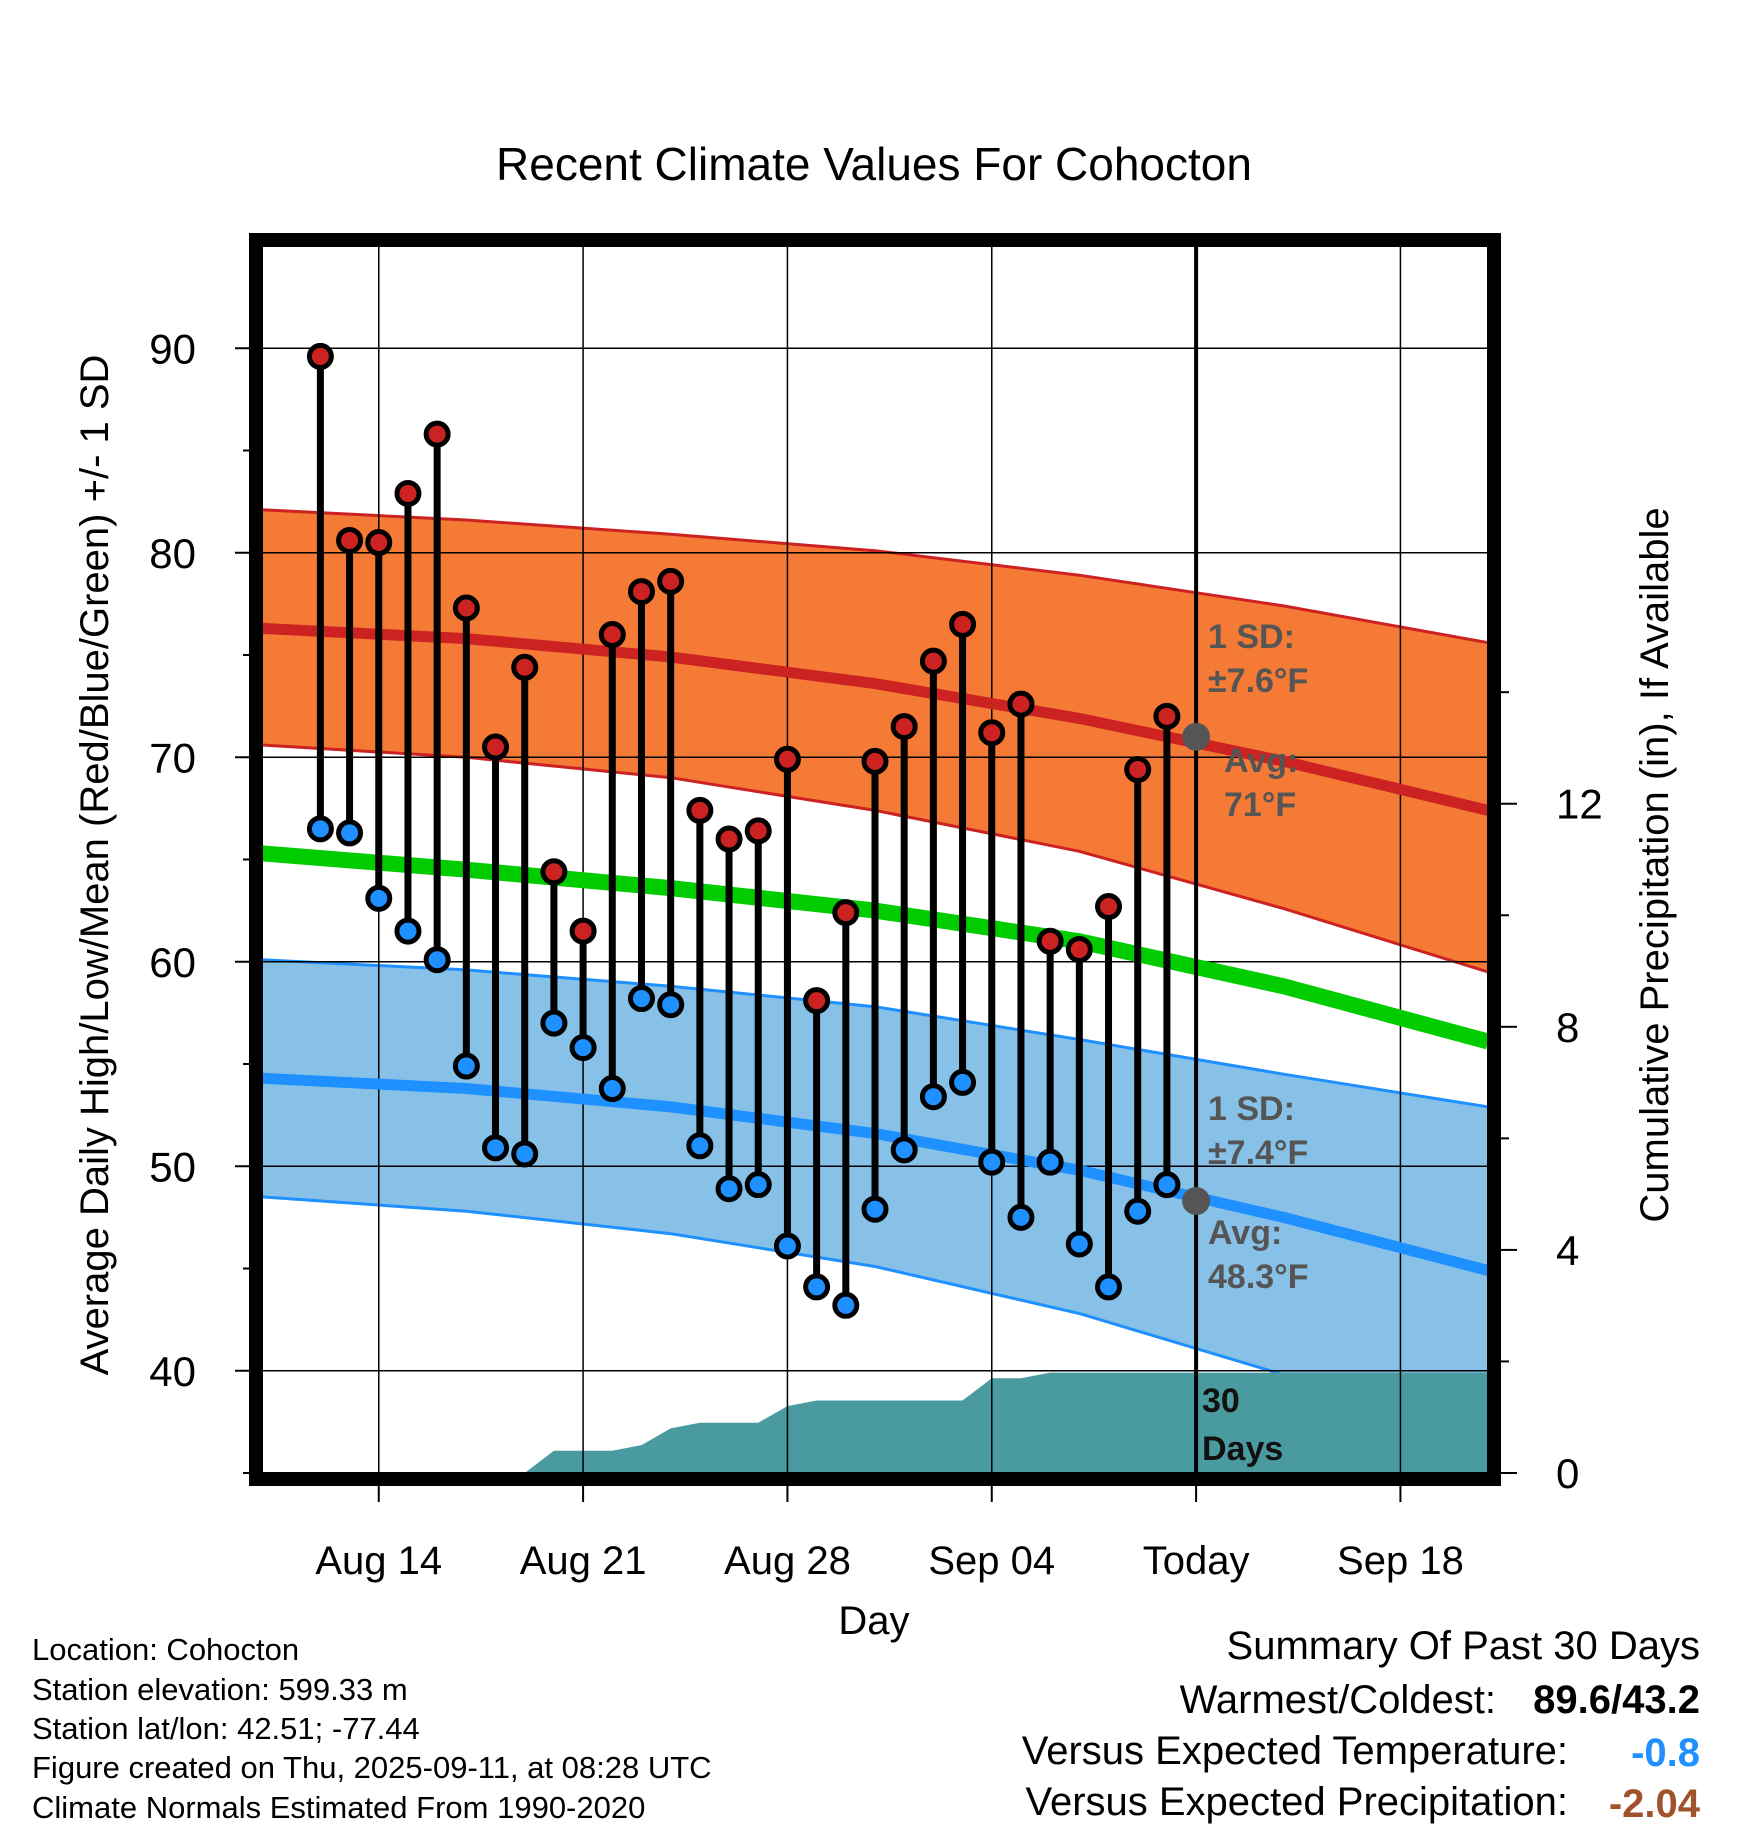  Describe the element at coordinates (1196, 736) in the screenshot. I see `high-avg-marker` at that location.